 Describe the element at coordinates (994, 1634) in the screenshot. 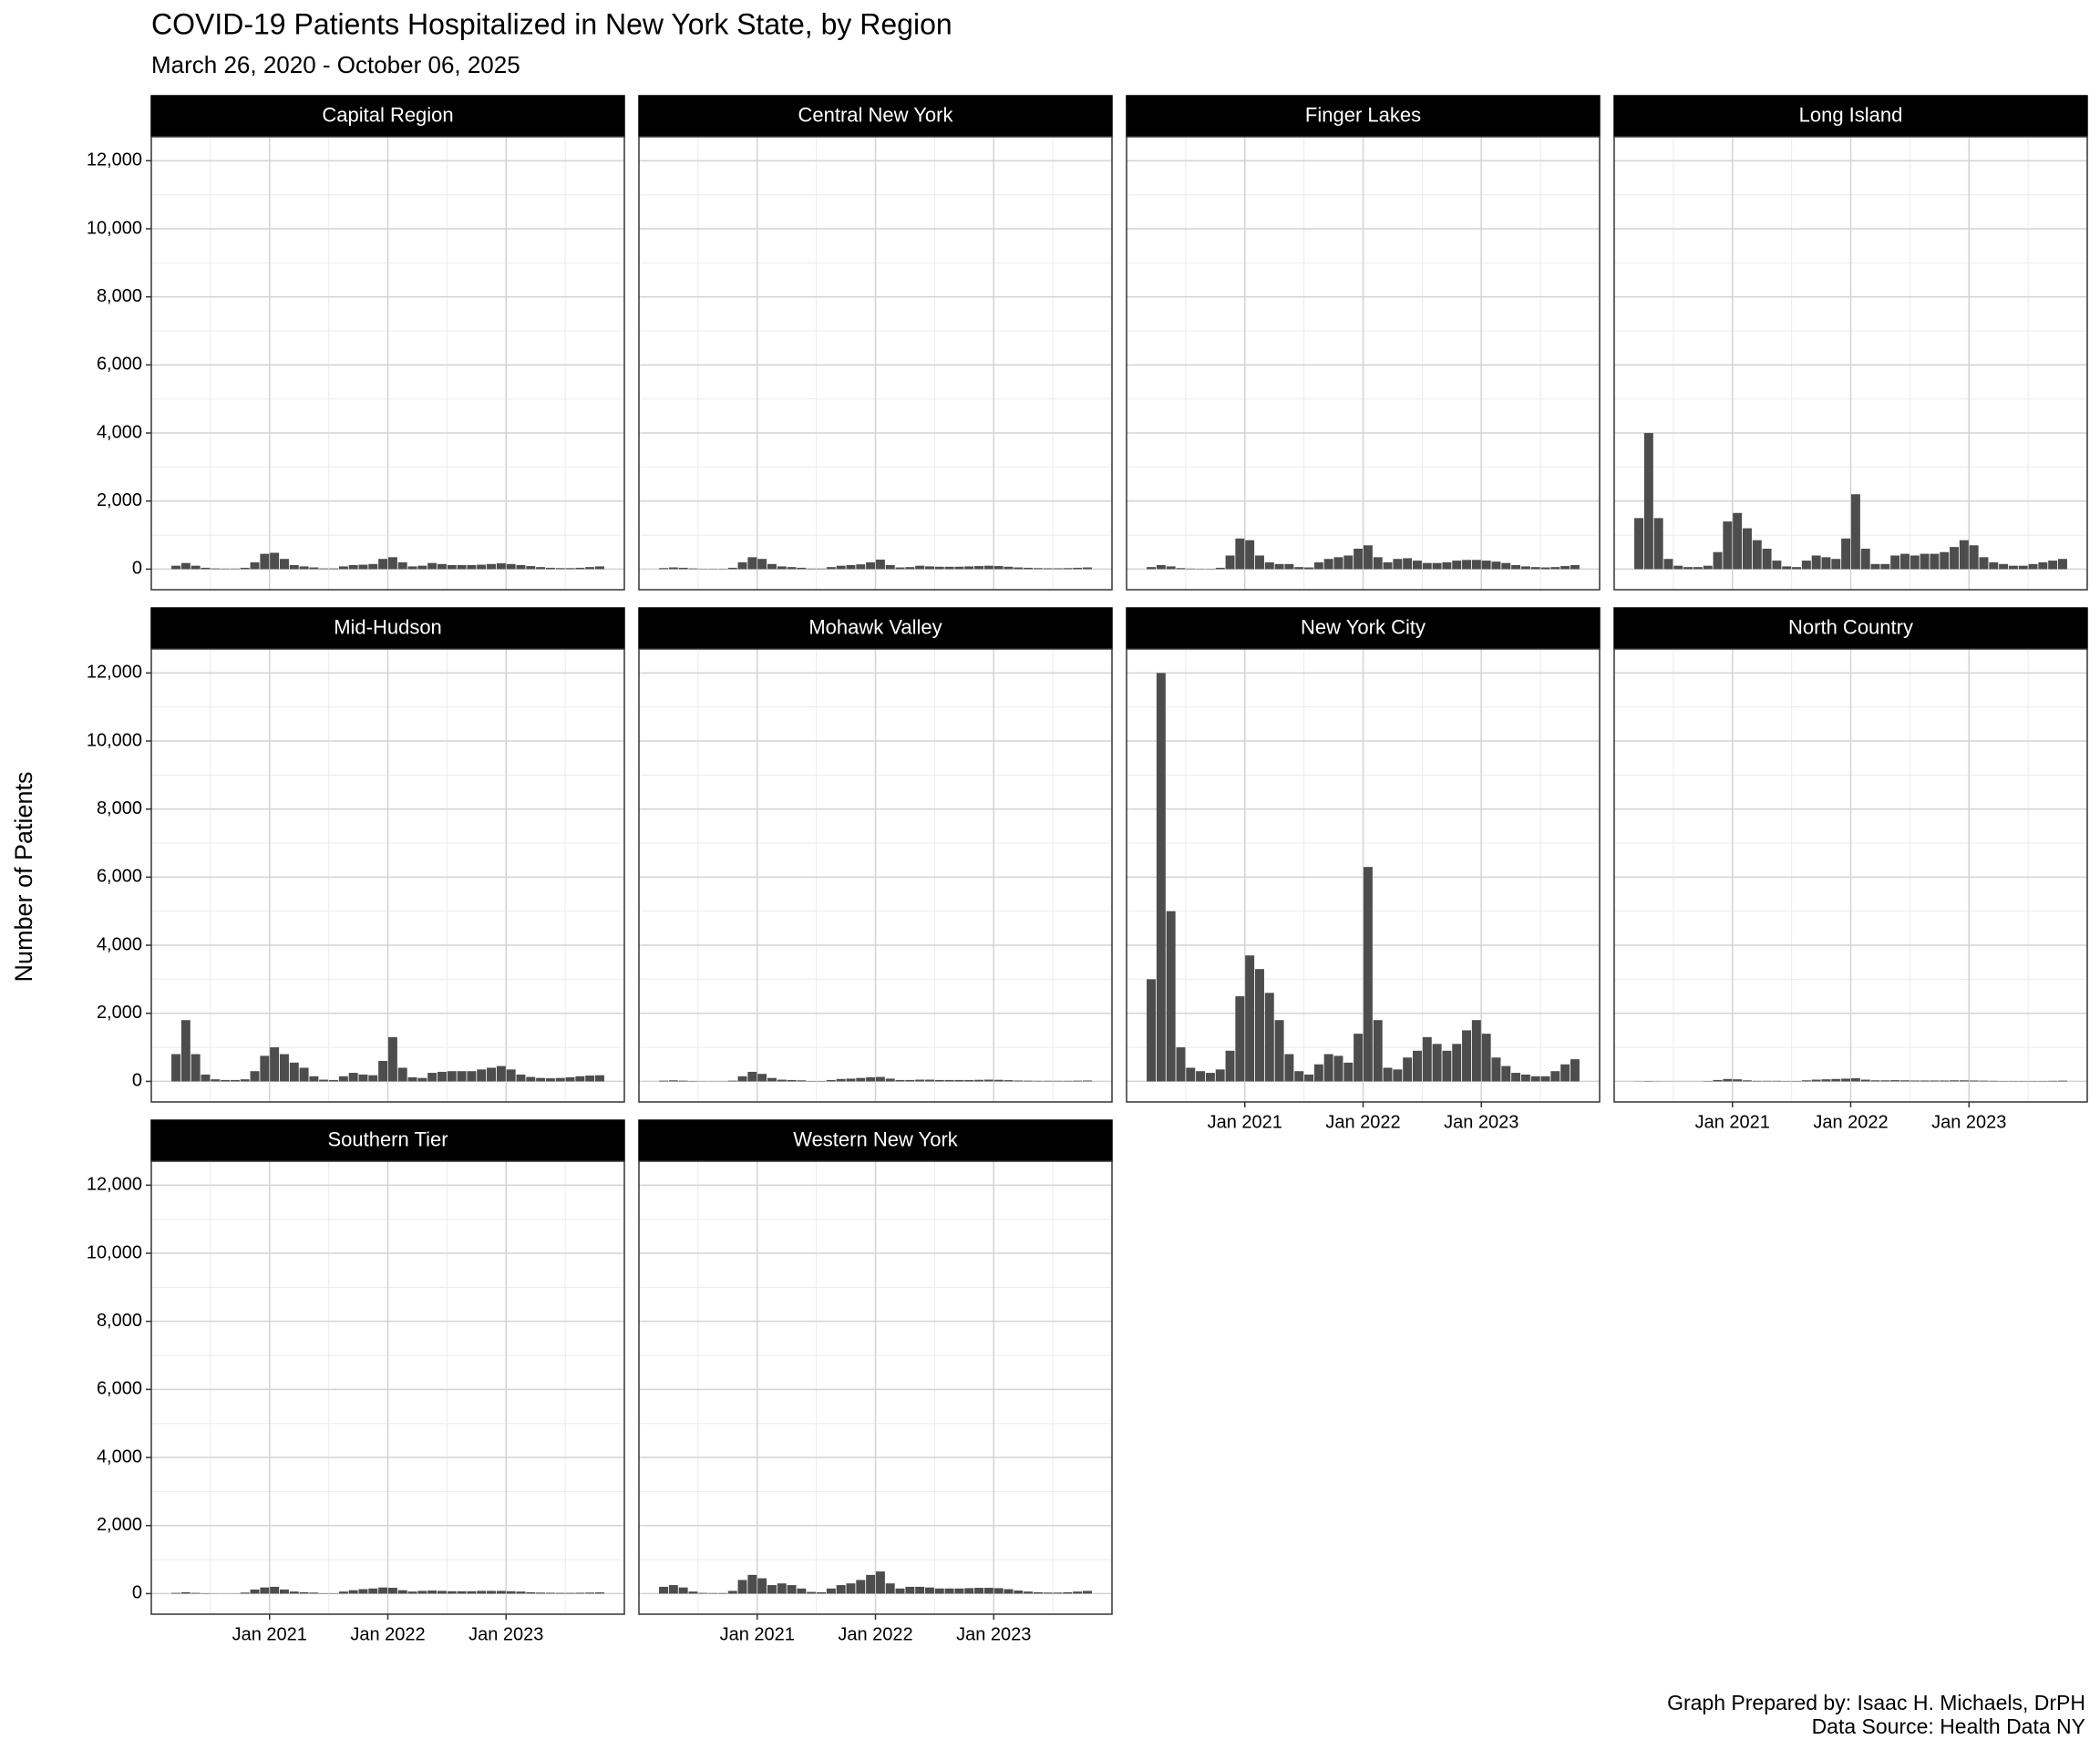

I see `x-tick-label: Jan 2023` at that location.